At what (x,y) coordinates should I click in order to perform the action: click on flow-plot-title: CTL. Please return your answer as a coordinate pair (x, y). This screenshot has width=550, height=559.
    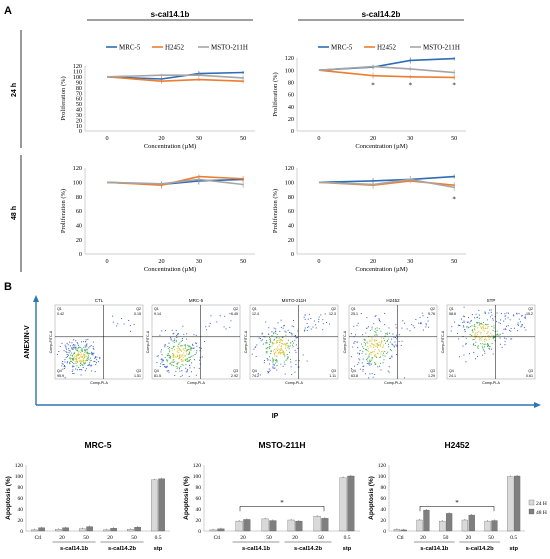
    Looking at the image, I should click on (99, 300).